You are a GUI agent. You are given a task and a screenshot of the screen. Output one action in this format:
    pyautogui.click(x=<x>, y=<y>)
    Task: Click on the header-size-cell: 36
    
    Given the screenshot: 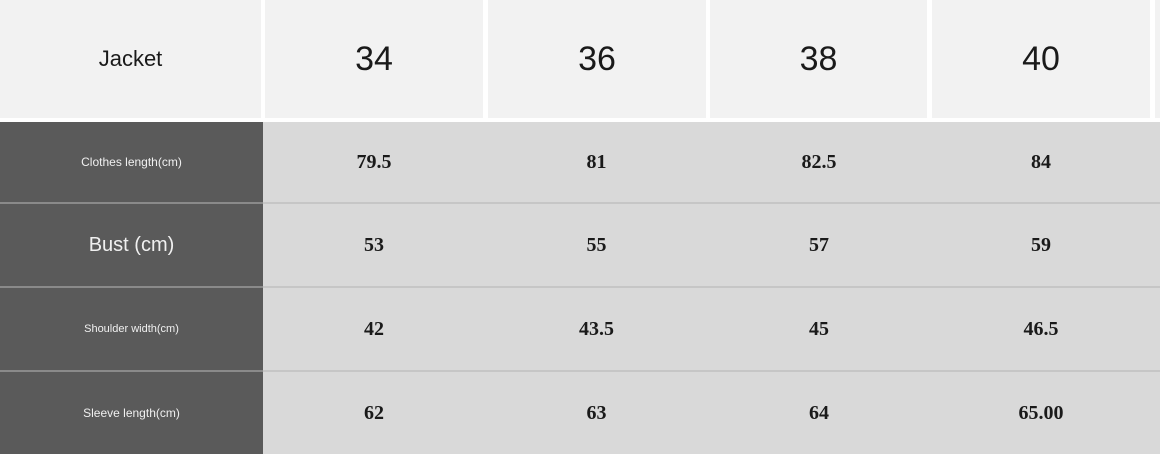 What is the action you would take?
    pyautogui.click(x=597, y=59)
    